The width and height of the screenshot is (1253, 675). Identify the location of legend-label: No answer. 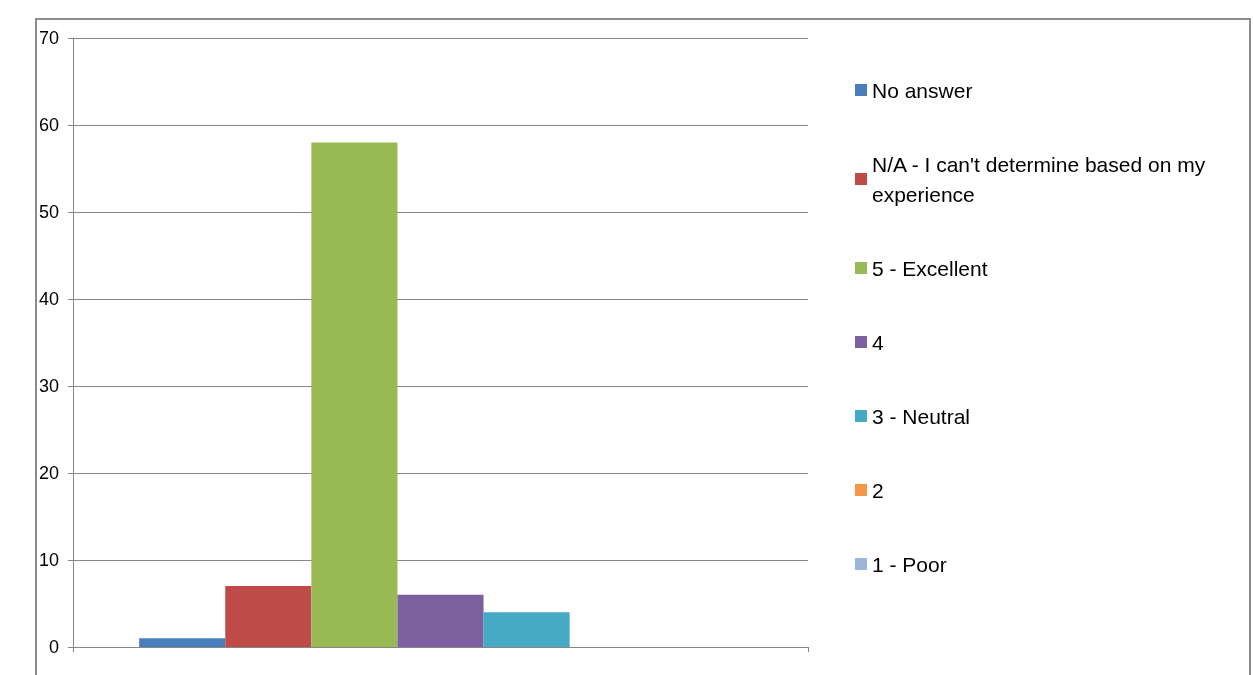
(922, 90).